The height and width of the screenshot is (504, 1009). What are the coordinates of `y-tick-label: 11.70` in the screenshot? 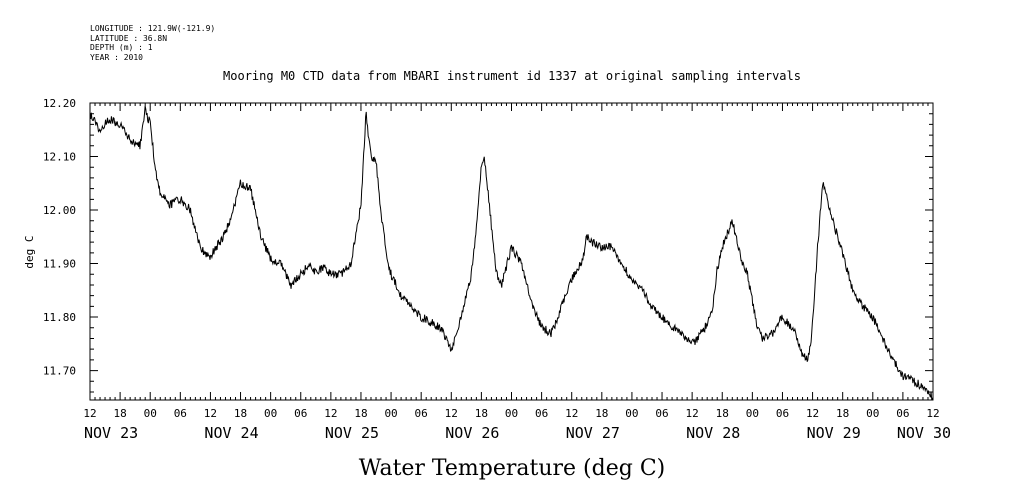 It's located at (59, 371).